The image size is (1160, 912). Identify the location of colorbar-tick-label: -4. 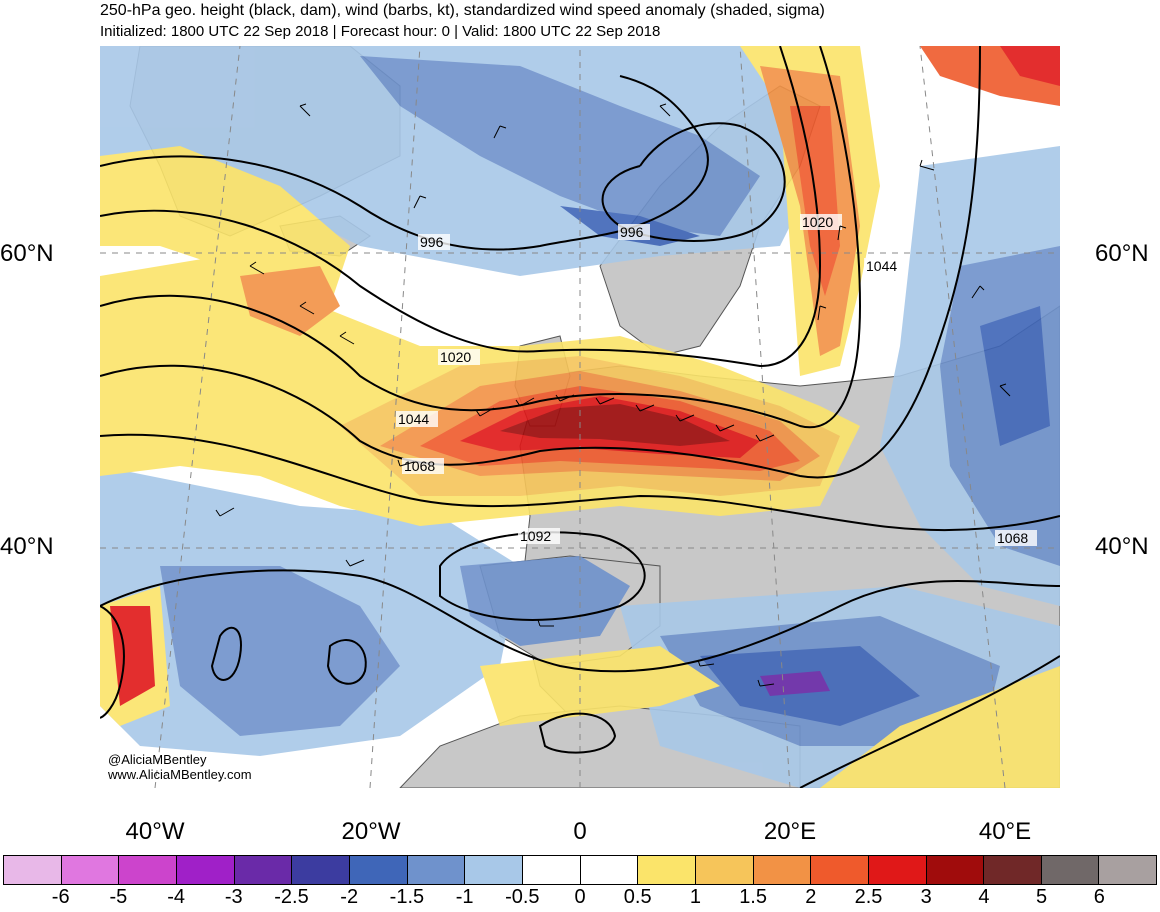
(176, 897).